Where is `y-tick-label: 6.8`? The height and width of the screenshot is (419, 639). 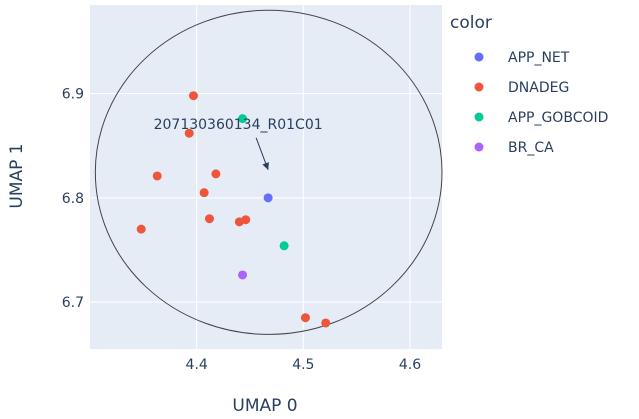
y-tick-label: 6.8 is located at coordinates (73, 199).